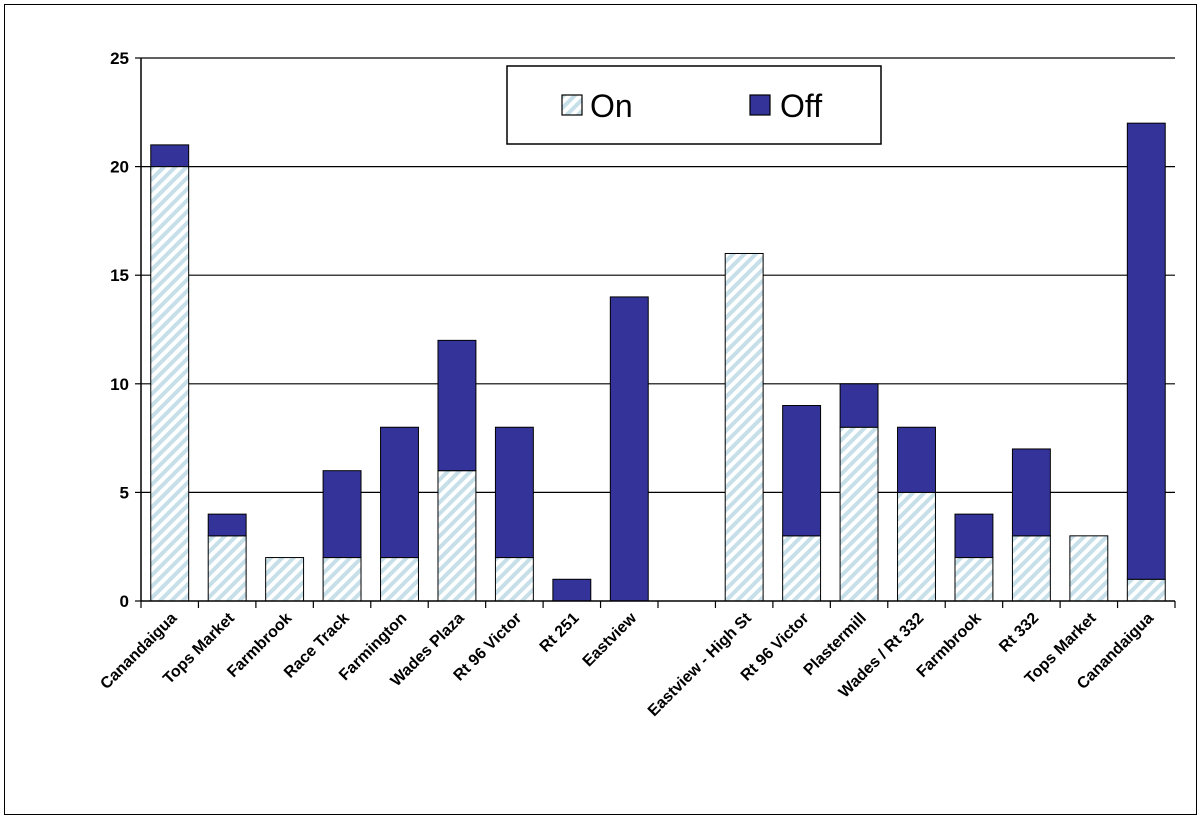  Describe the element at coordinates (119, 384) in the screenshot. I see `y-tick-label-10: 10` at that location.